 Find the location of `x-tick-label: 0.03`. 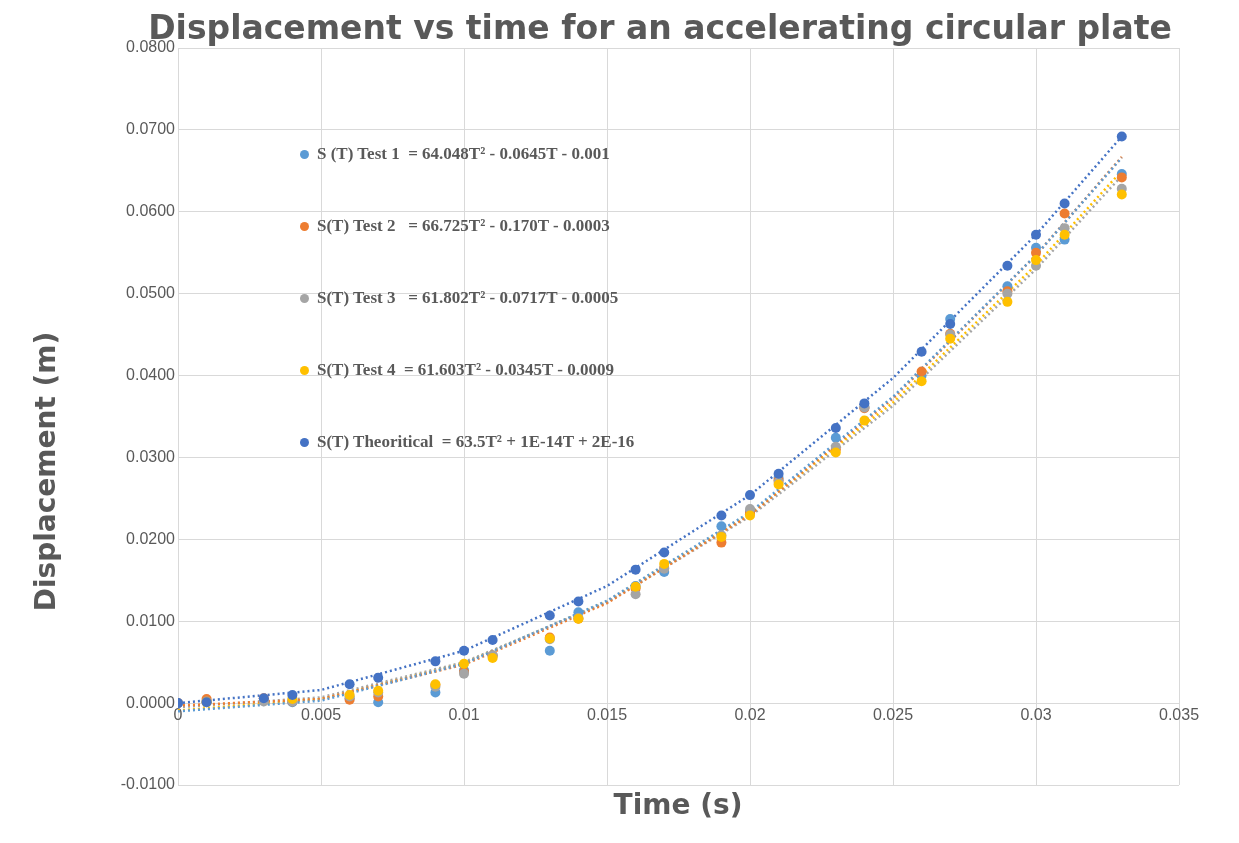

x-tick-label: 0.03 is located at coordinates (1036, 715).